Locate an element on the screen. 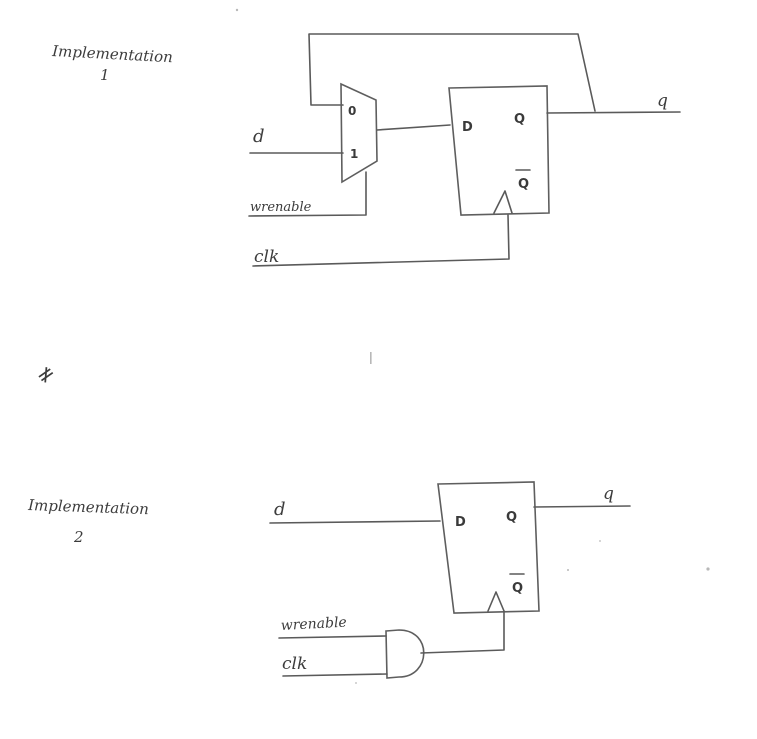 Image resolution: width=757 pixels, height=739 pixels. mux-input-1-label: 1 is located at coordinates (354, 154).